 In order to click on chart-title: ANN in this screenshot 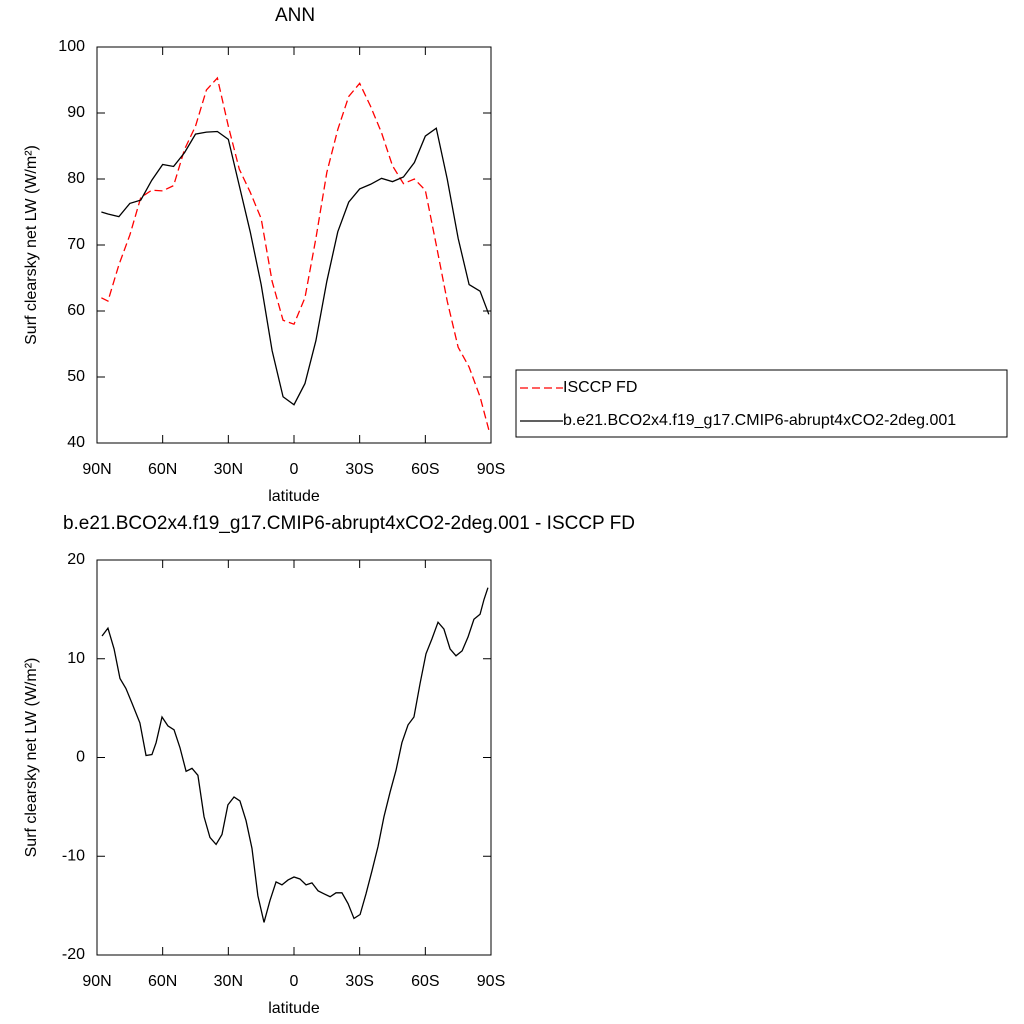, I will do `click(295, 15)`.